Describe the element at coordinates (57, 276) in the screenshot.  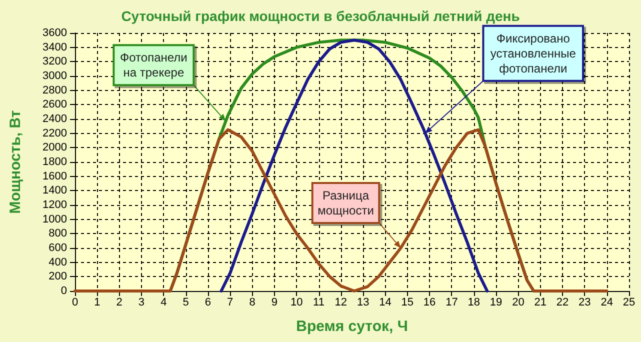
I see `y-tick-label: 200` at that location.